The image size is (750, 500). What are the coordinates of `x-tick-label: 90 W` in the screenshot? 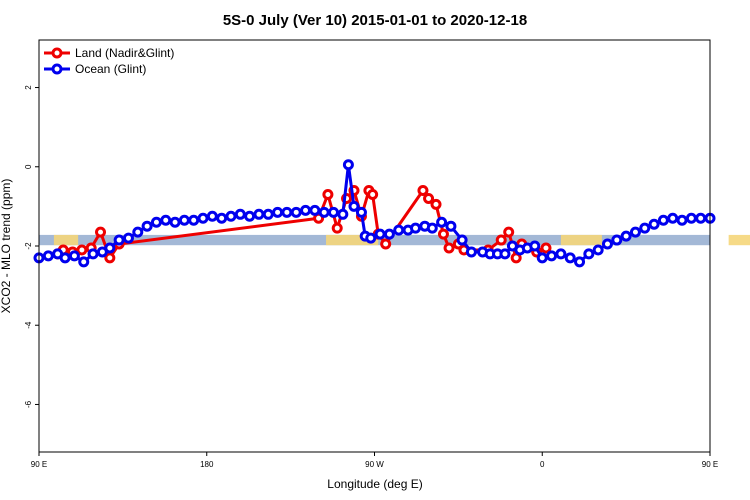 It's located at (374, 464).